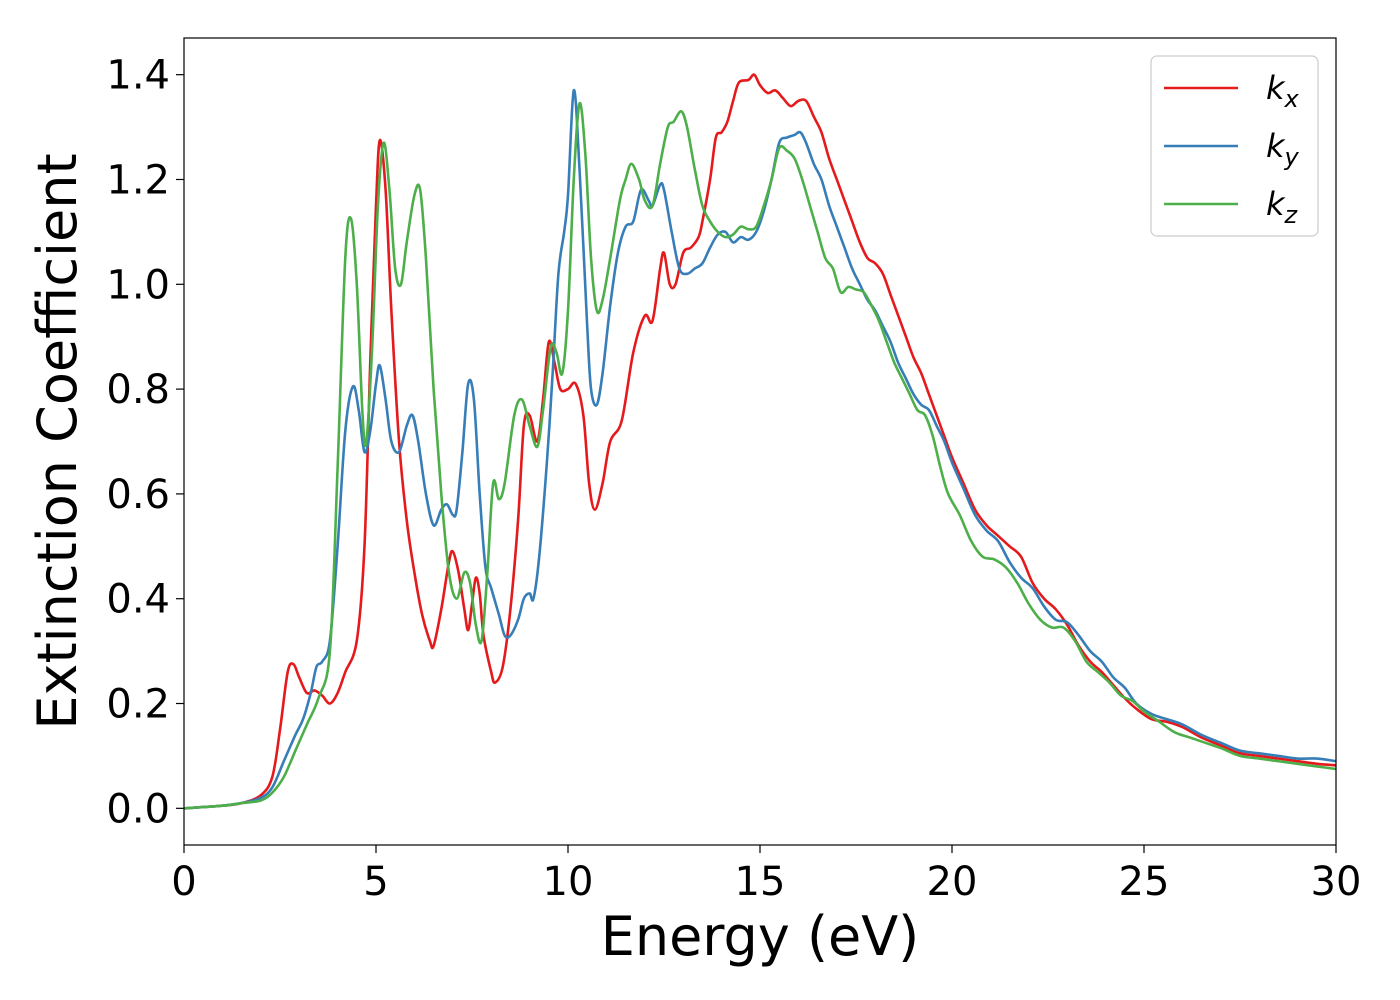  I want to click on legend-label-ky: ky, so click(1283, 149).